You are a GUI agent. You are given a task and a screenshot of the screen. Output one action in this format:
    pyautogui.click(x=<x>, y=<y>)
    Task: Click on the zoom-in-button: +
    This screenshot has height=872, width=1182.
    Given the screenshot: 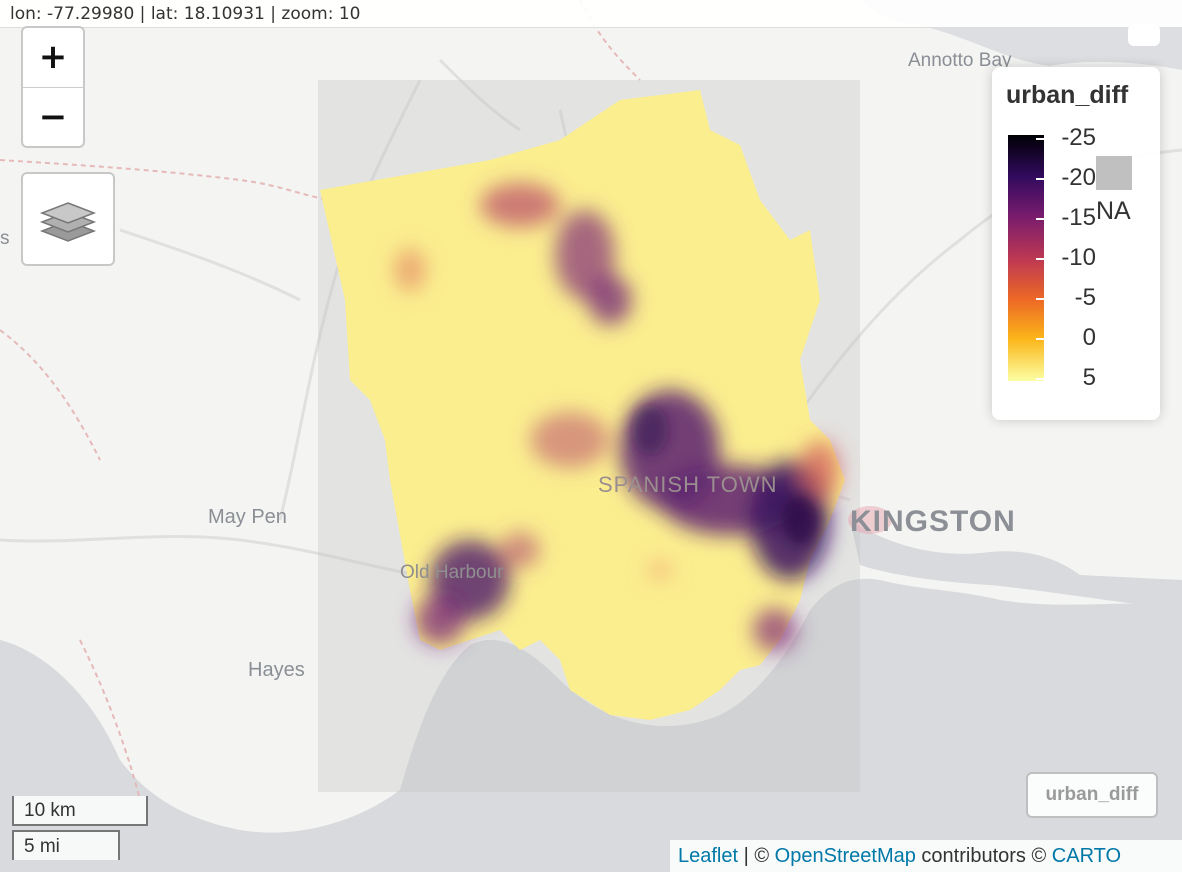 What is the action you would take?
    pyautogui.click(x=53, y=58)
    